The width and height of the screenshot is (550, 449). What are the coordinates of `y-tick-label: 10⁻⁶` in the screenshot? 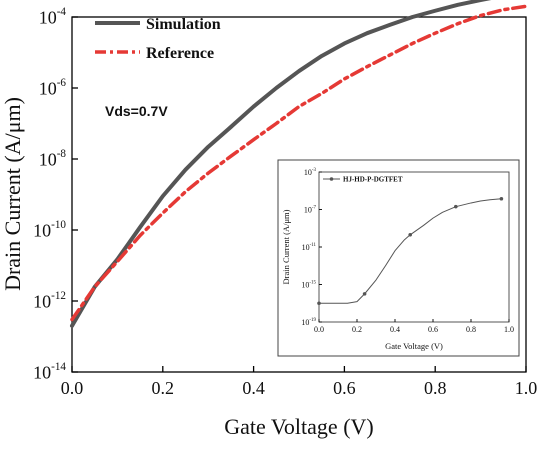 It's located at (53, 87).